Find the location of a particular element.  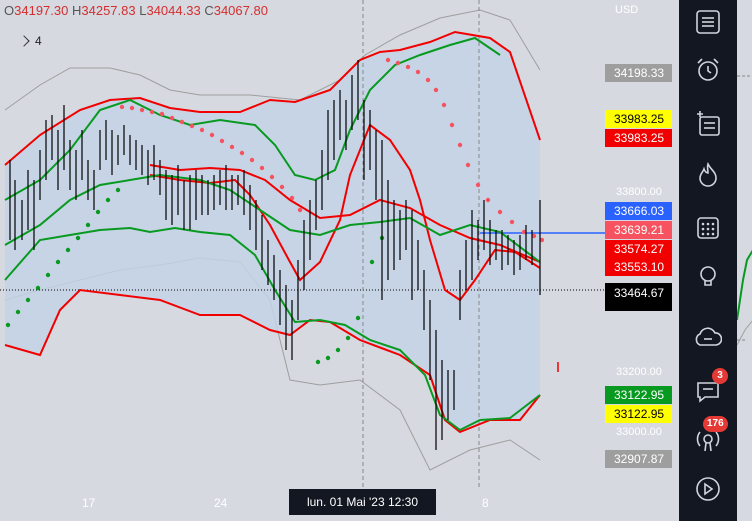

add-list-button is located at coordinates (707, 124).